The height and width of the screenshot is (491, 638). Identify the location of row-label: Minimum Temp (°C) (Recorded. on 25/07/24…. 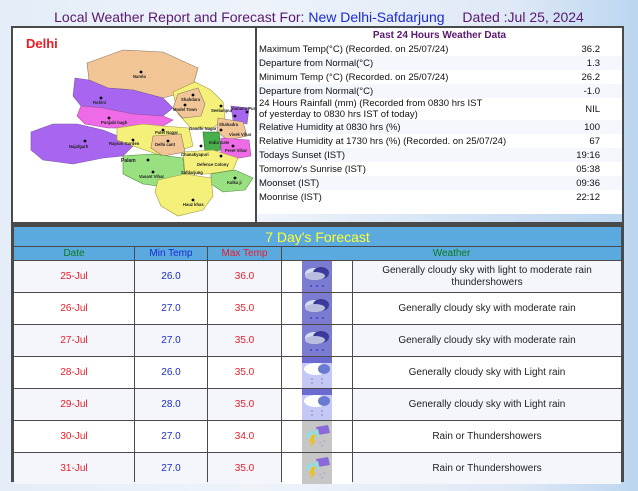
(354, 77).